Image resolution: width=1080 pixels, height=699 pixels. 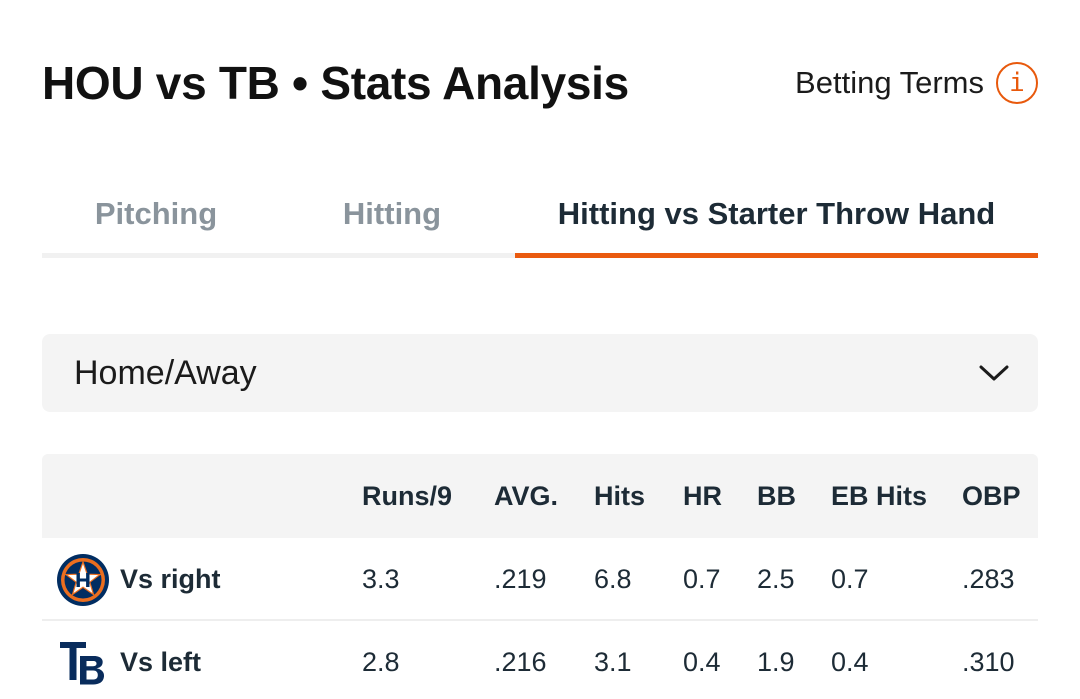 What do you see at coordinates (850, 662) in the screenshot?
I see `cell-eb-hits: 0.4` at bounding box center [850, 662].